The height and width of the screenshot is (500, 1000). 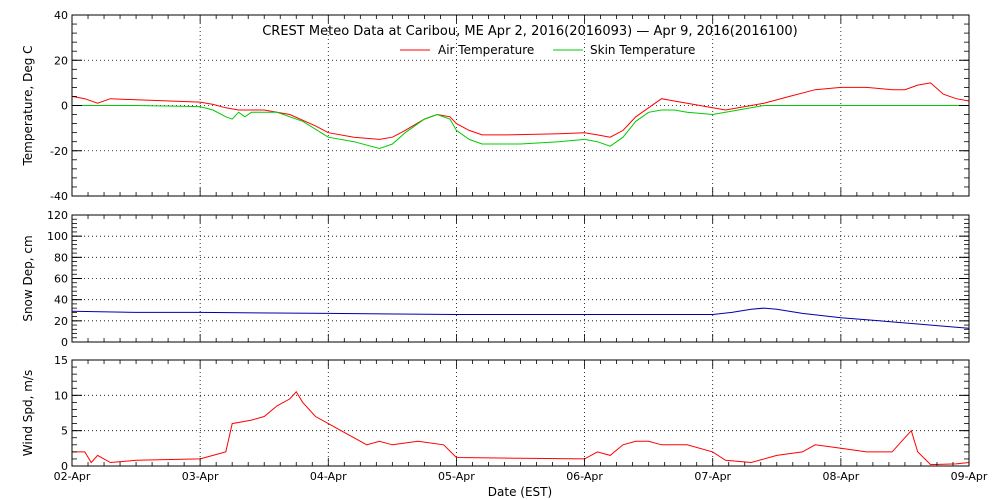 I want to click on x-tick-label-02-apr: 02-Apr, so click(x=72, y=476).